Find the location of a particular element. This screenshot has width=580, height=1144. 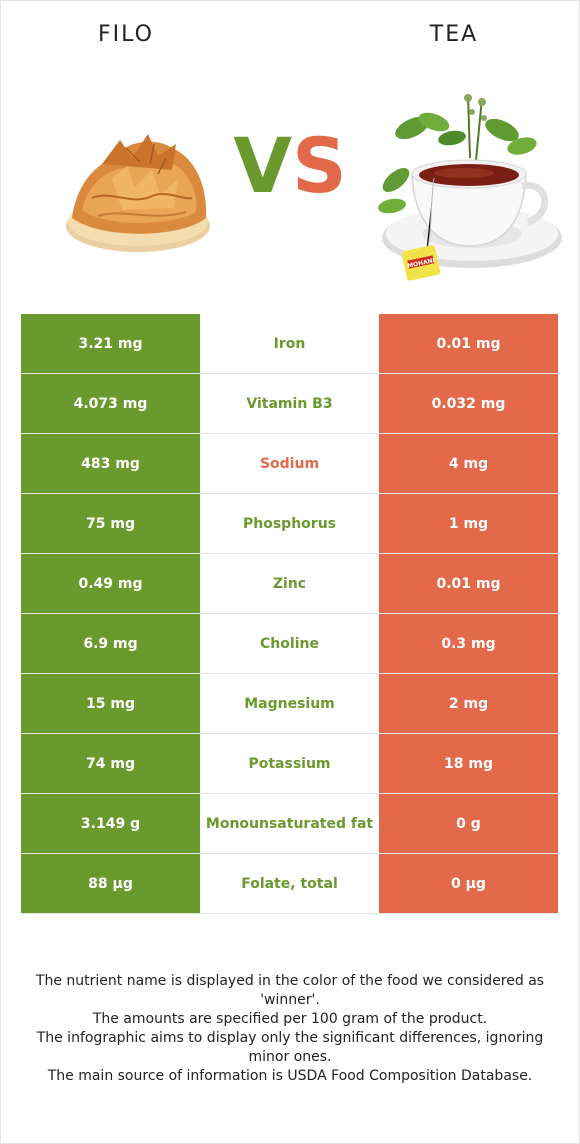

nutrient-name: Folate, total is located at coordinates (289, 883).